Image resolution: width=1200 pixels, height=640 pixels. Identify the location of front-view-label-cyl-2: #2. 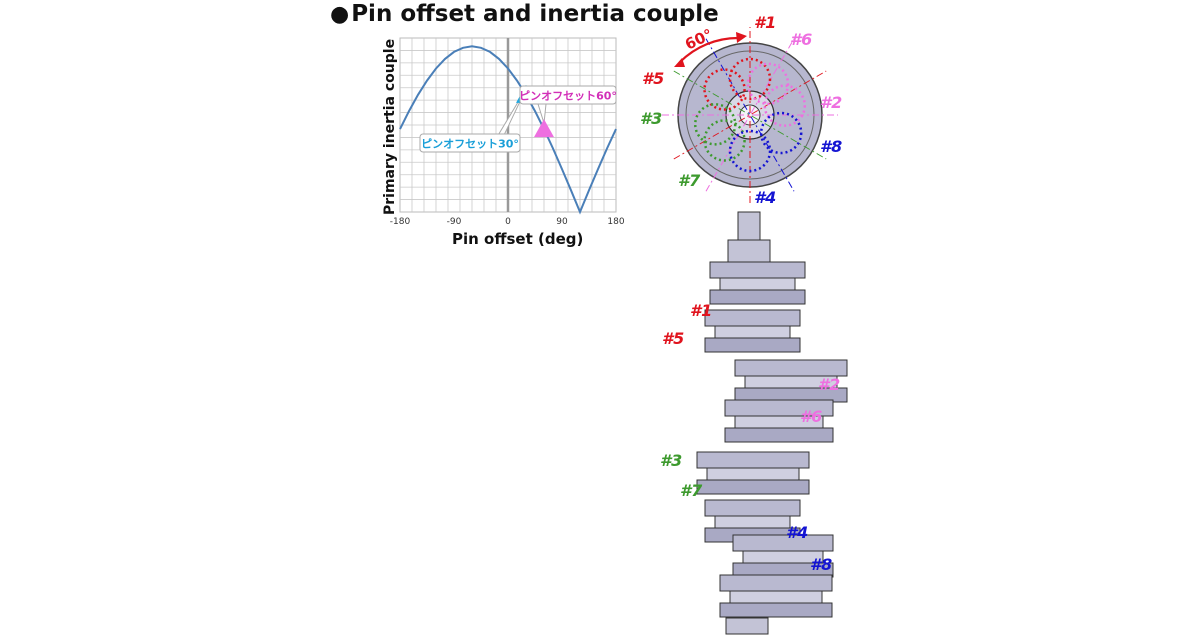
(831, 102).